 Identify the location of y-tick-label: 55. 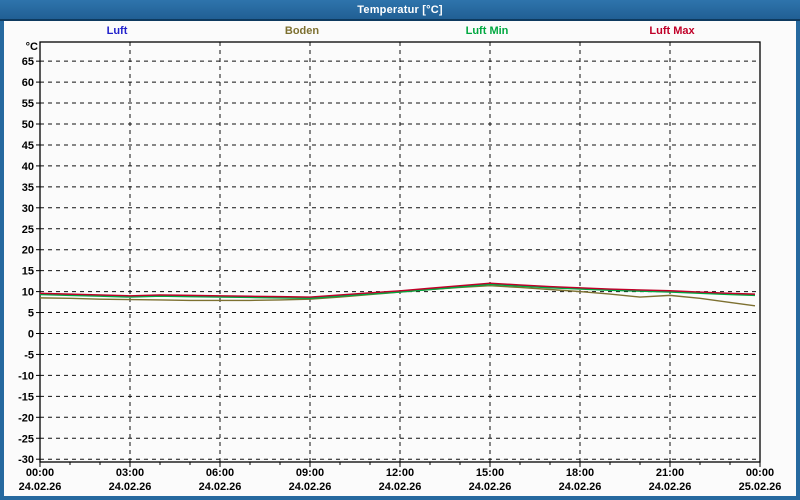
(28, 104).